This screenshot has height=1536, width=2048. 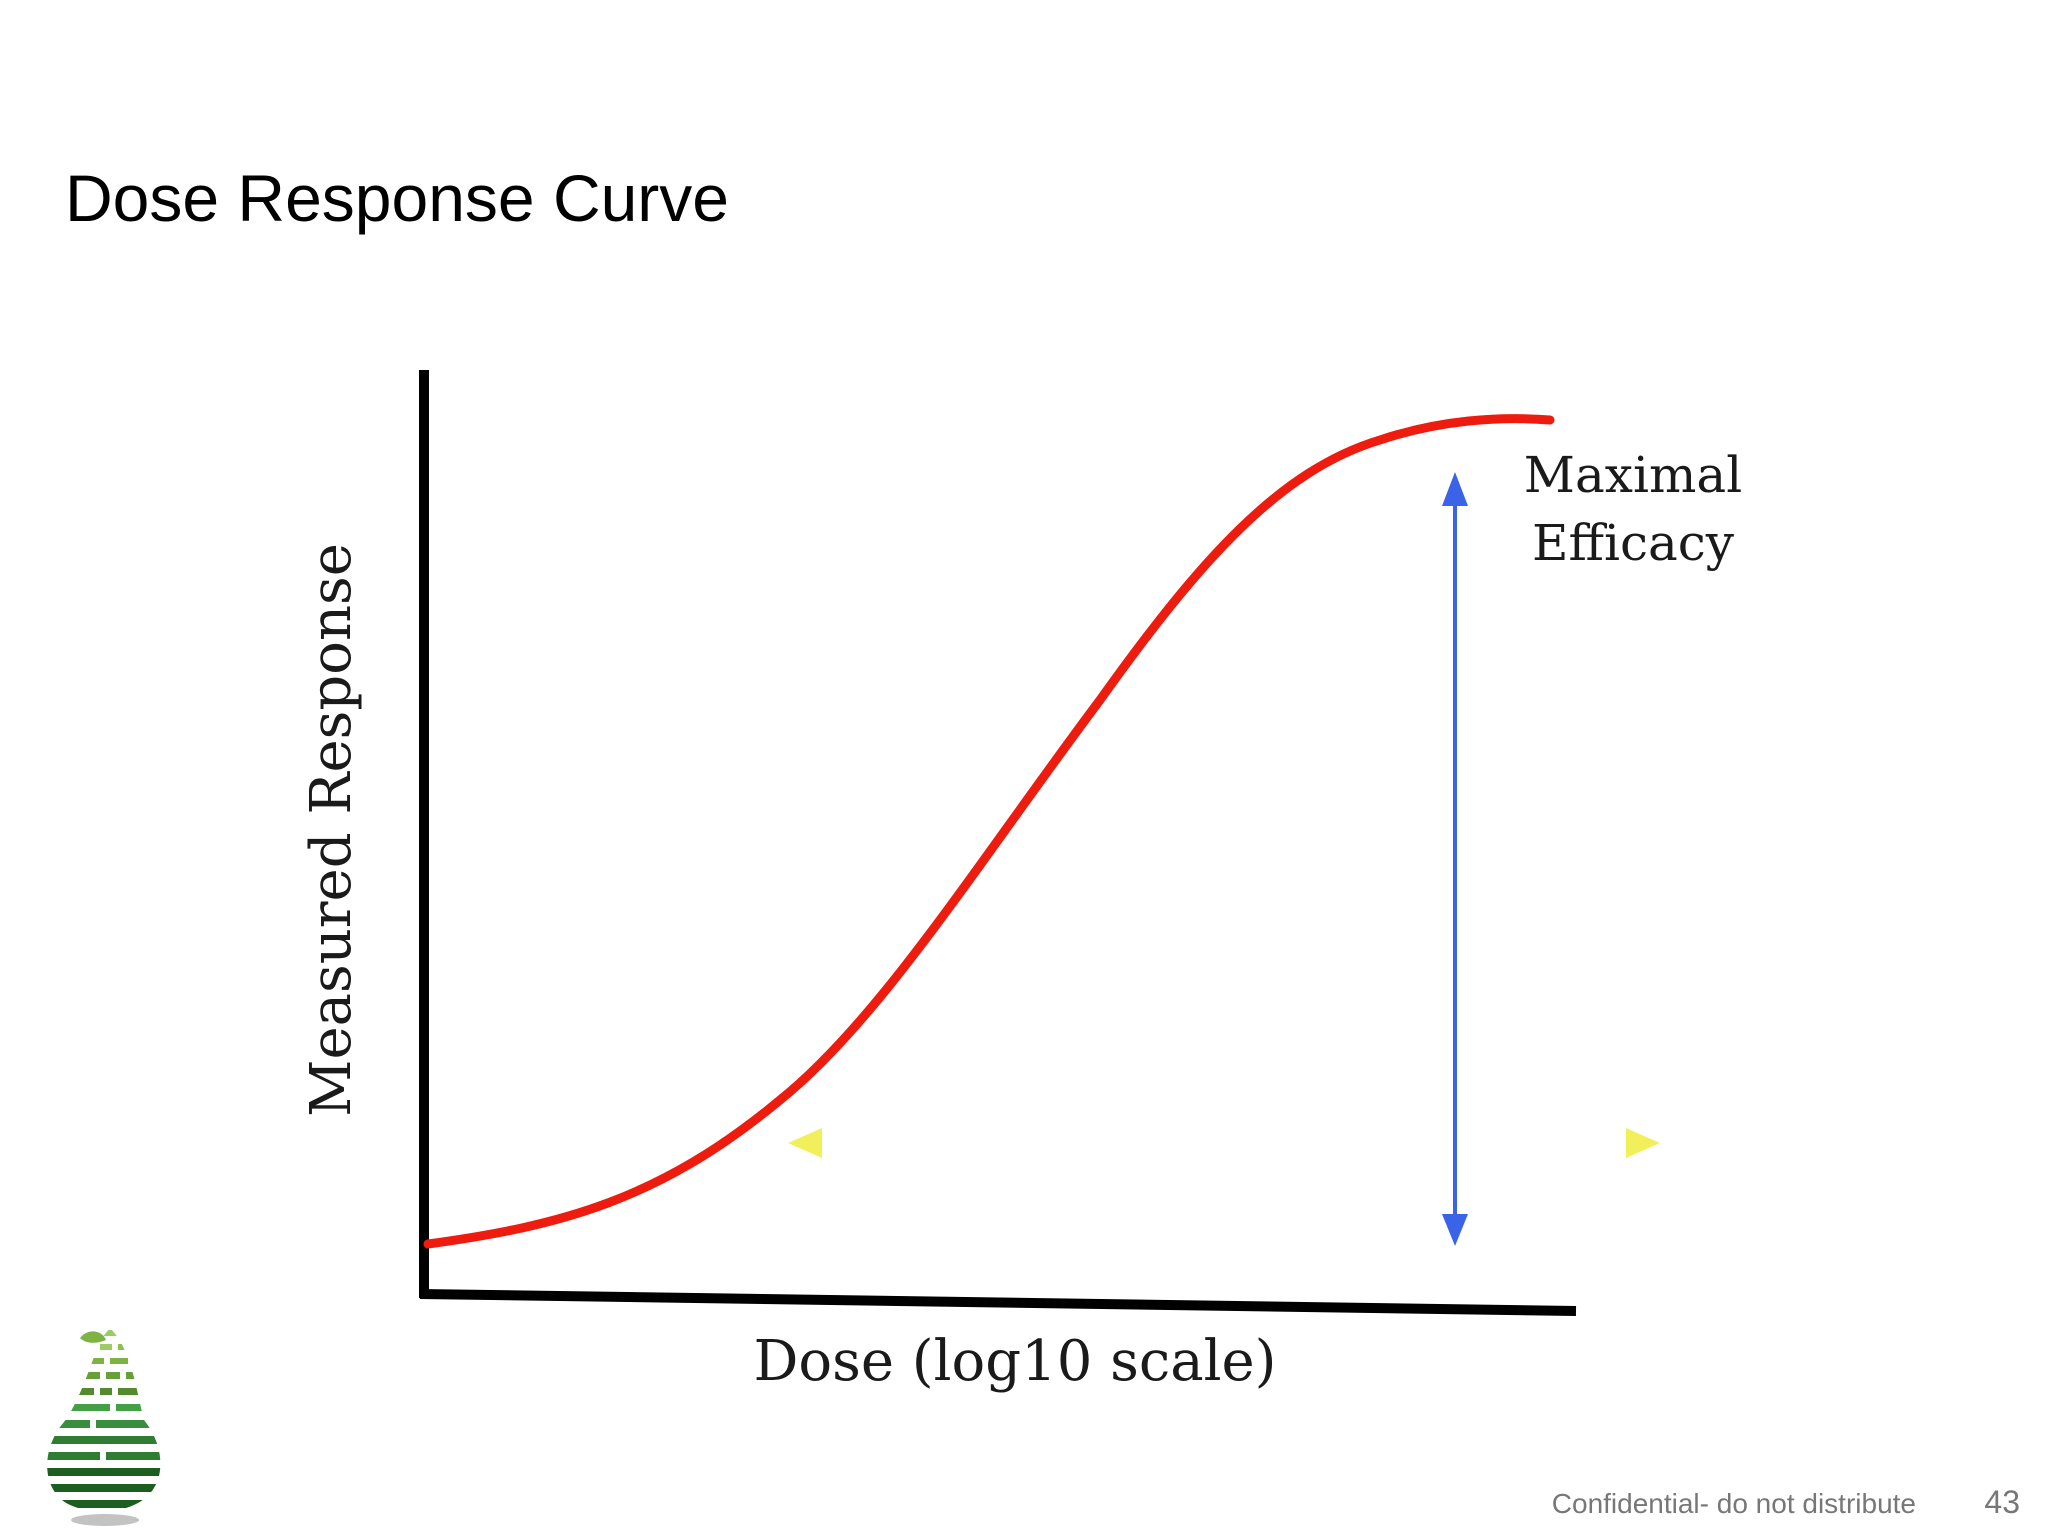 I want to click on slide-number: 43, so click(x=2002, y=1502).